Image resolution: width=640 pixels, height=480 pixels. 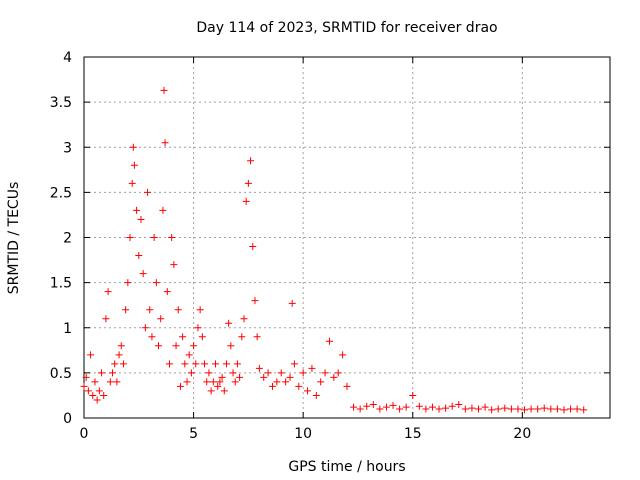 What do you see at coordinates (61, 103) in the screenshot?
I see `y-tick-label: 3.5` at bounding box center [61, 103].